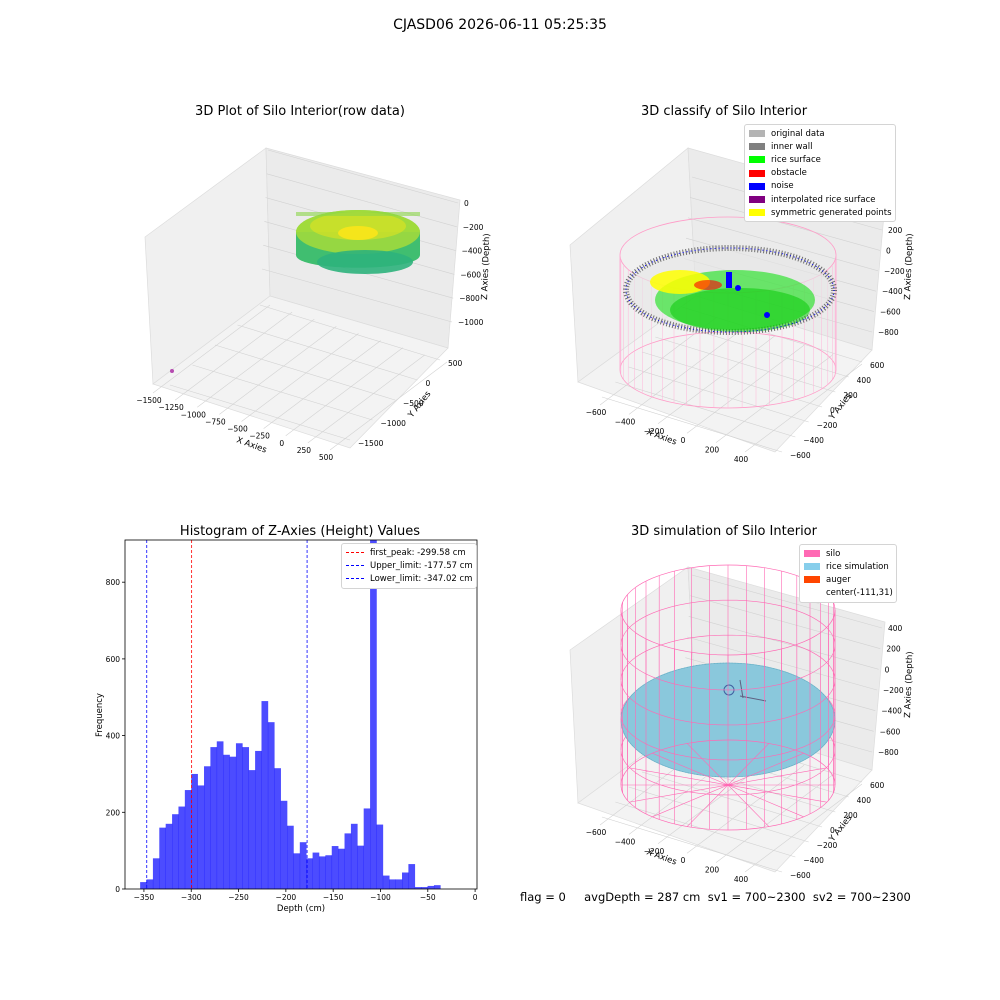  Describe the element at coordinates (113, 812) in the screenshot. I see `histogram-y-tick-label: 200` at that location.